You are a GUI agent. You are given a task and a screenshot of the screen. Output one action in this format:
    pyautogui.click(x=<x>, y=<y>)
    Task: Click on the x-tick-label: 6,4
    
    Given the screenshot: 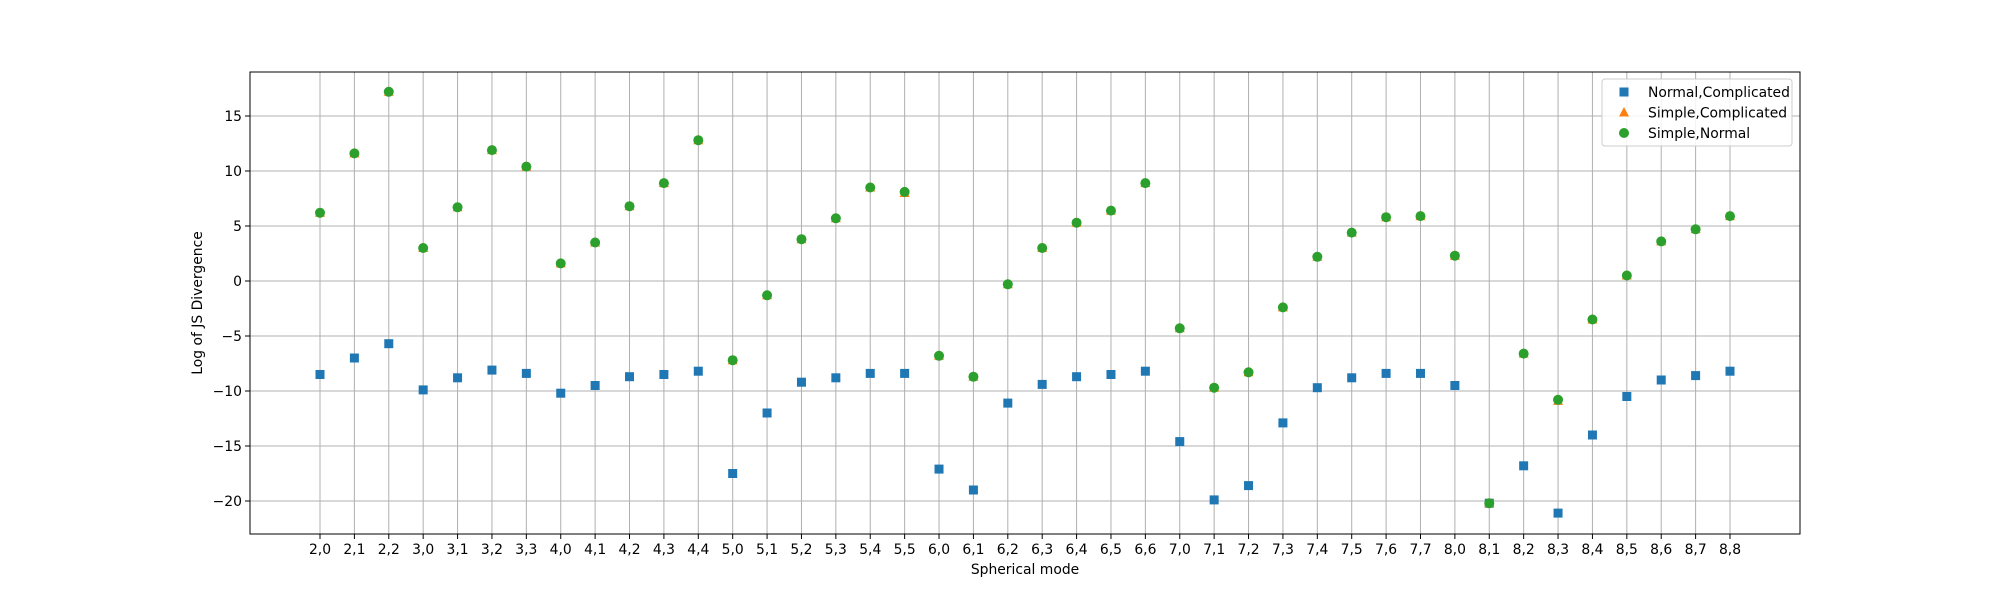 What is the action you would take?
    pyautogui.click(x=1077, y=550)
    